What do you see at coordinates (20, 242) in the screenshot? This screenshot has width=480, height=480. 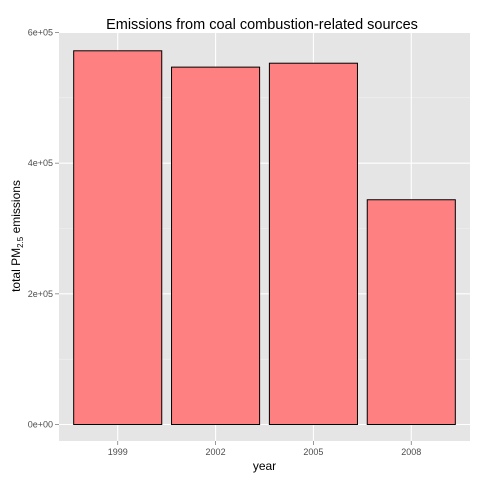 I see `y-axis-title-subscript: 2.5` at bounding box center [20, 242].